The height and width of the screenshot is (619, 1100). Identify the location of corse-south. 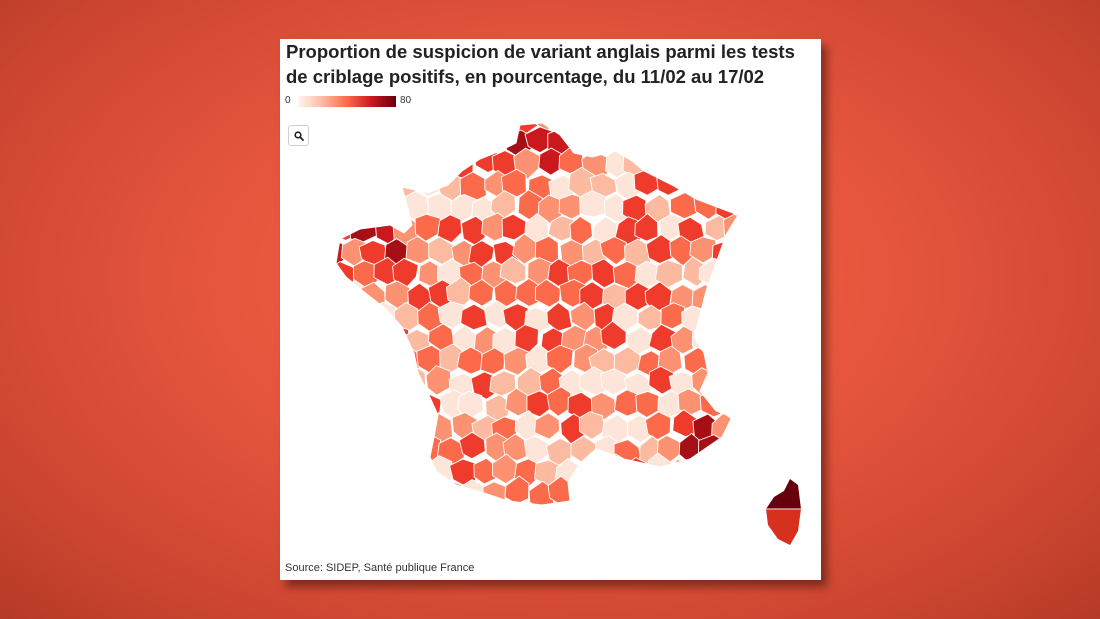
(783, 526).